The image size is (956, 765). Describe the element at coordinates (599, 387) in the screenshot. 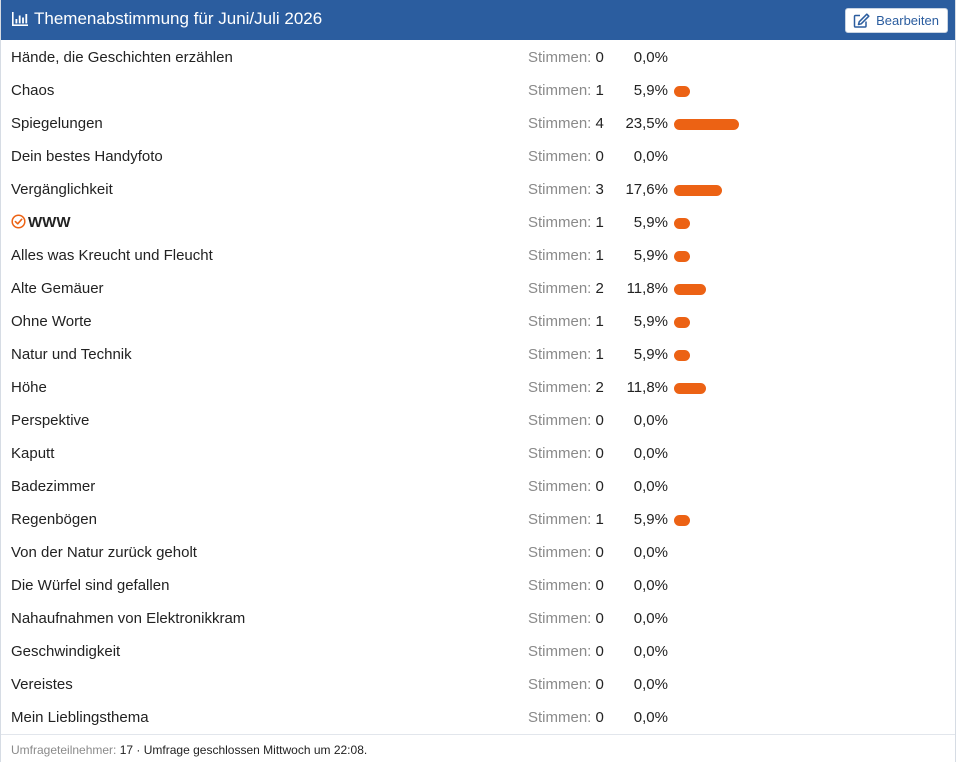

I see `votes-number: 2` at that location.